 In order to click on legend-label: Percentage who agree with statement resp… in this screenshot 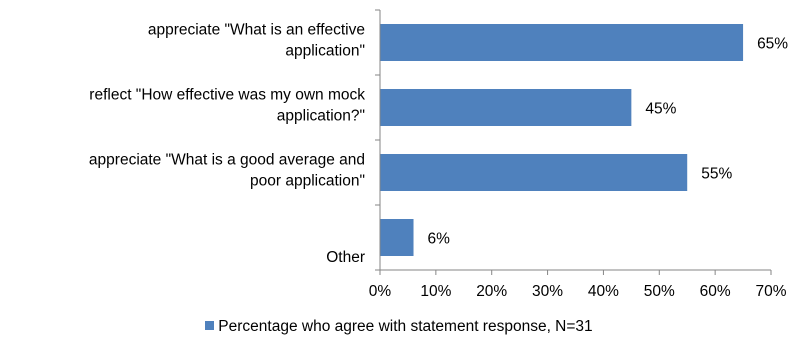, I will do `click(405, 326)`.